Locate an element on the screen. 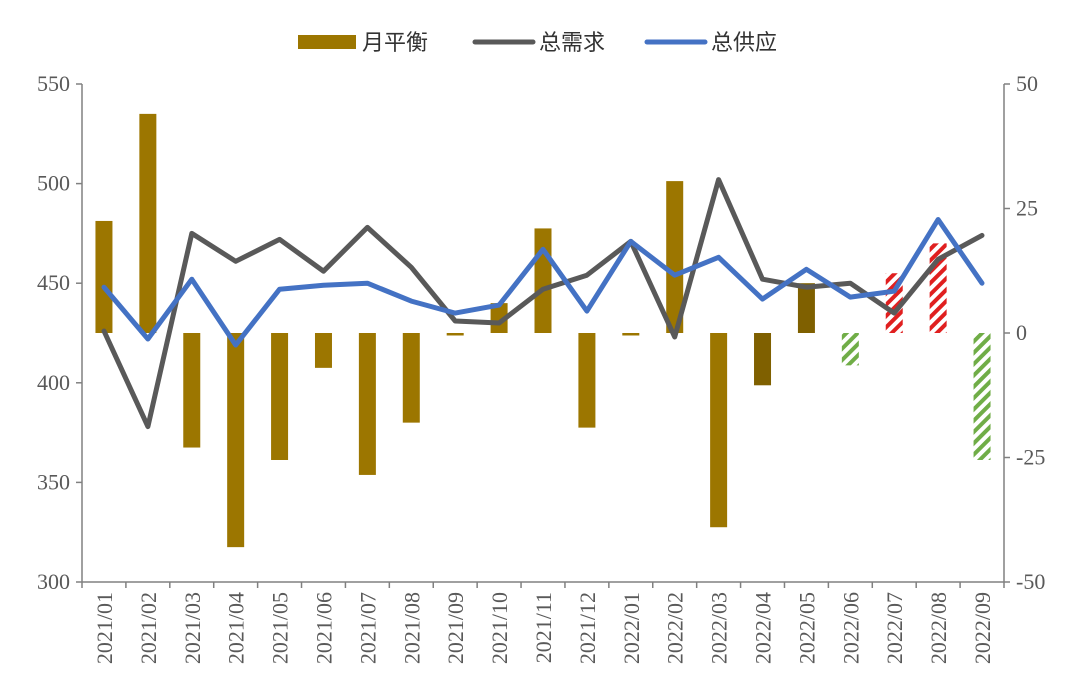  right-axis-tick-label: -25 is located at coordinates (1030, 457).